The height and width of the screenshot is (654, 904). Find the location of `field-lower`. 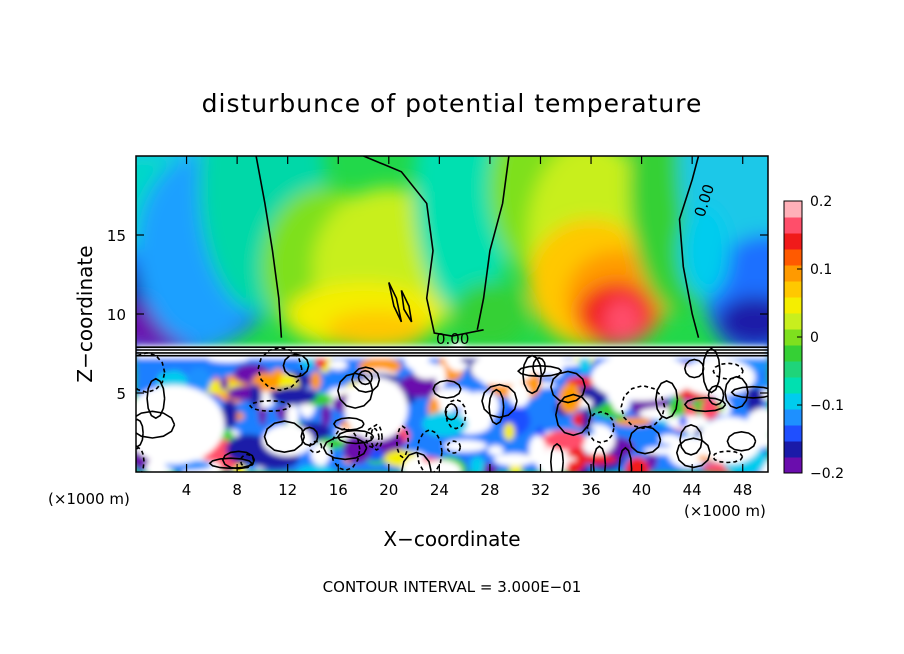

field-lower is located at coordinates (452, 406).